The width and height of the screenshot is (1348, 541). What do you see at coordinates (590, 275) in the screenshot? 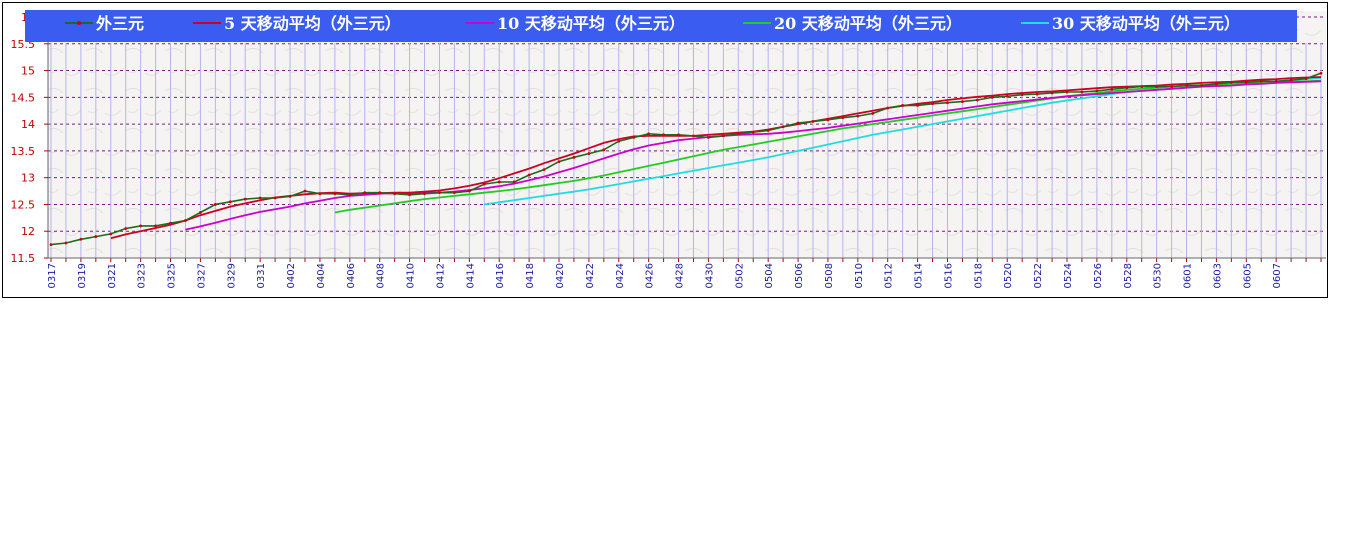
I see `x-tick-label: 0422` at bounding box center [590, 275].